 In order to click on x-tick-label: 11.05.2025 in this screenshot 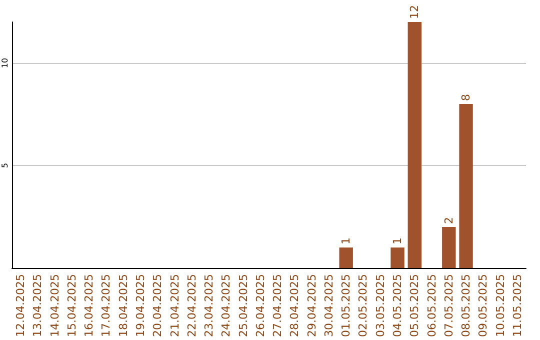, I will do `click(517, 306)`.